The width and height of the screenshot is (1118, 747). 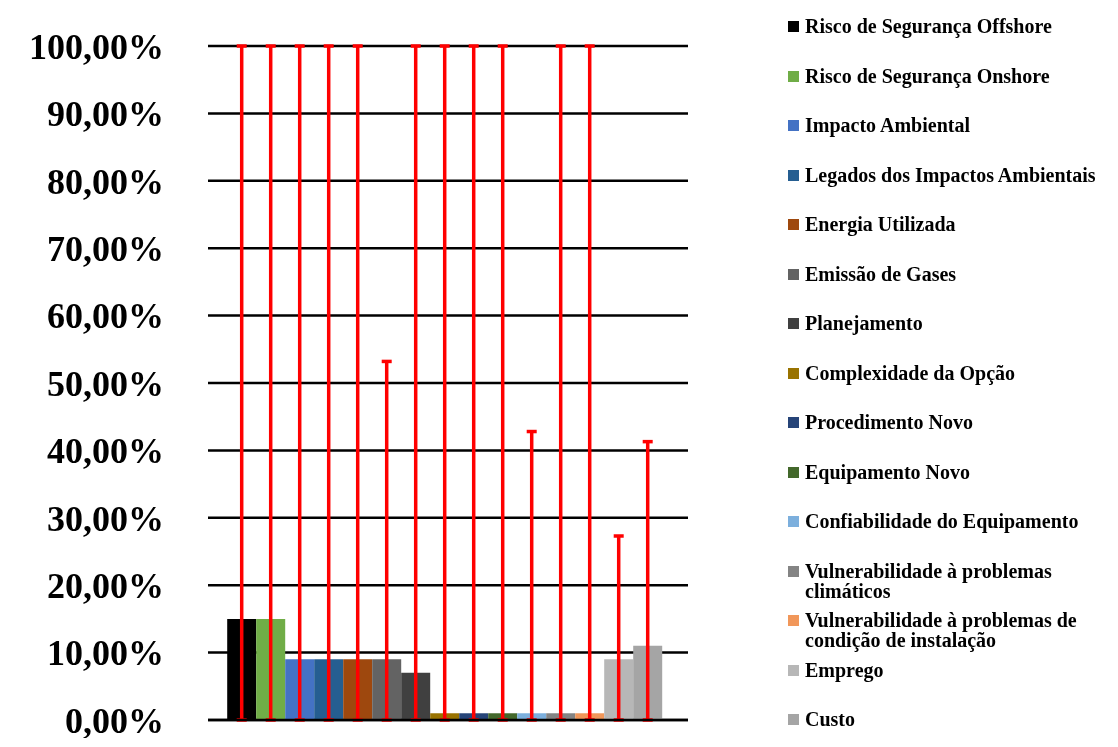 What do you see at coordinates (96, 46) in the screenshot?
I see `y-tick-label: 100,00%` at bounding box center [96, 46].